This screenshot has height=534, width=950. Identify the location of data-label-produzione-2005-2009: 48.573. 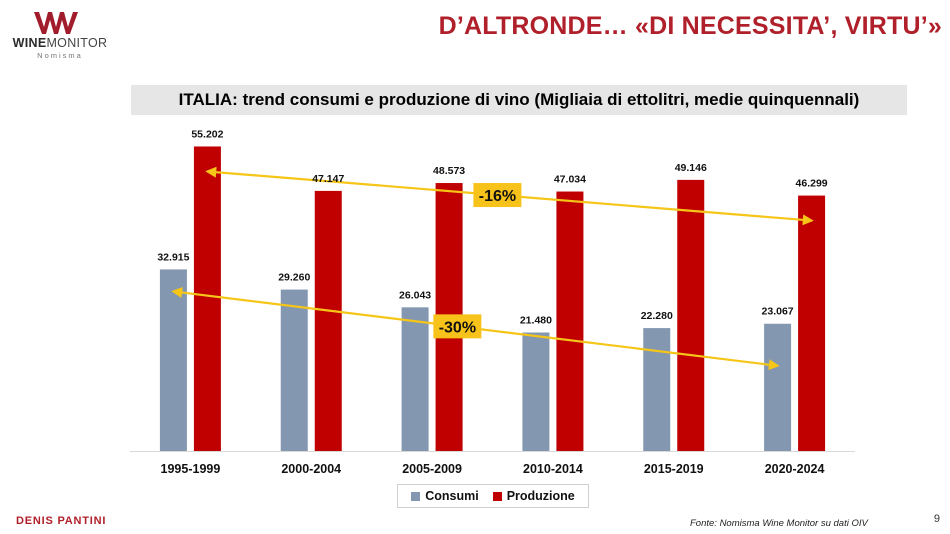
(449, 171).